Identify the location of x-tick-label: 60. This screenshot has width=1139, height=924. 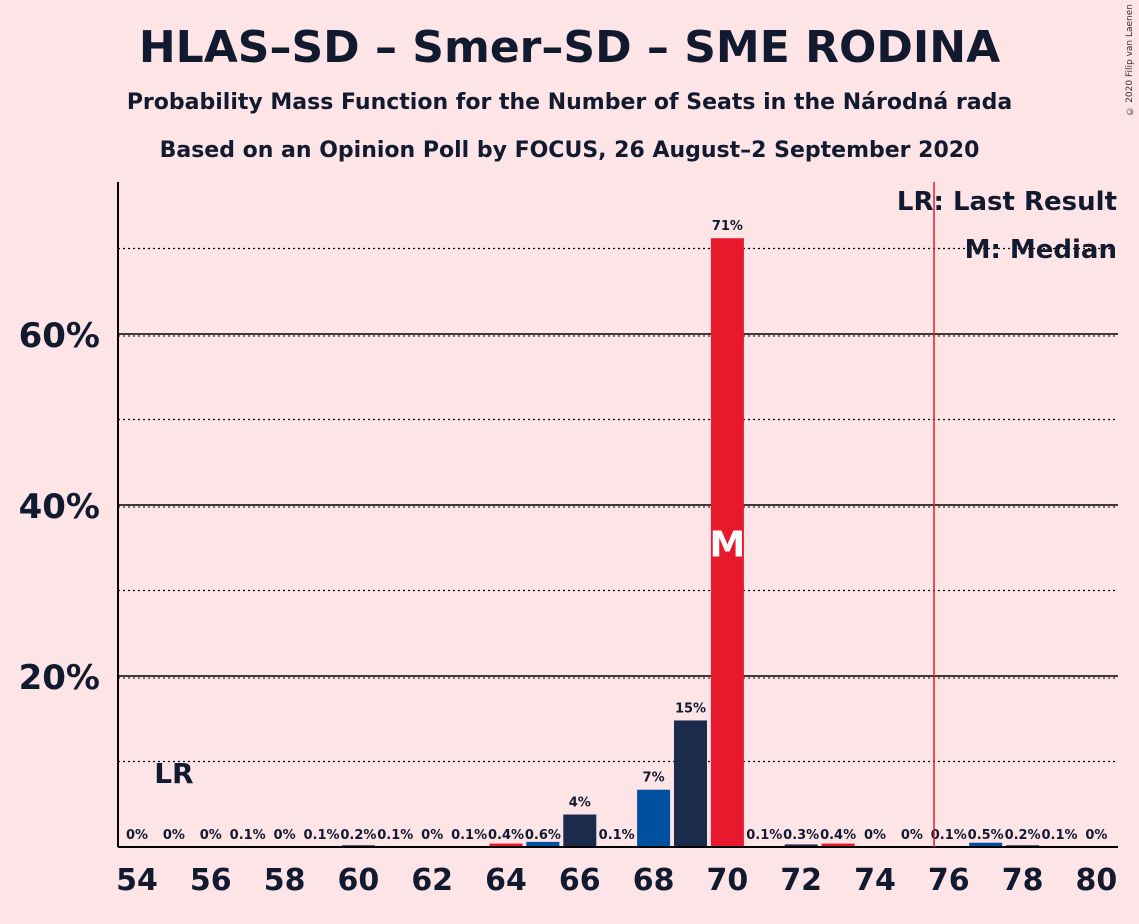
(359, 880).